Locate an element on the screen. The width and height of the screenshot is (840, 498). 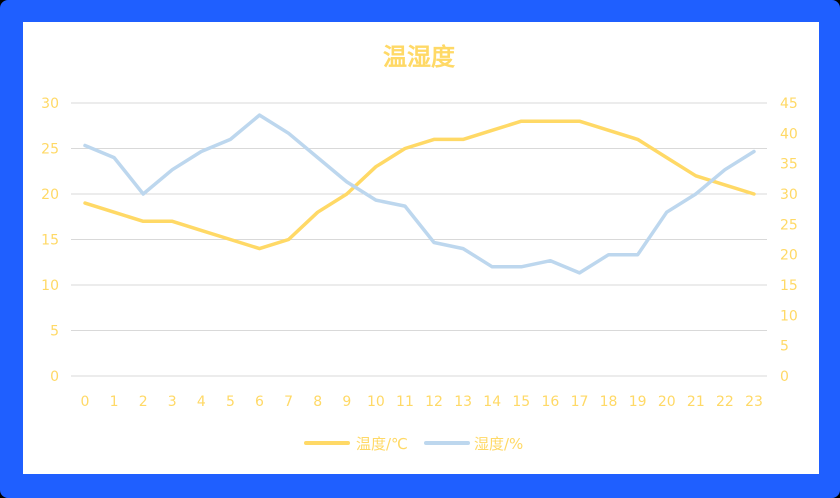
x-tick-label: 3 is located at coordinates (172, 402).